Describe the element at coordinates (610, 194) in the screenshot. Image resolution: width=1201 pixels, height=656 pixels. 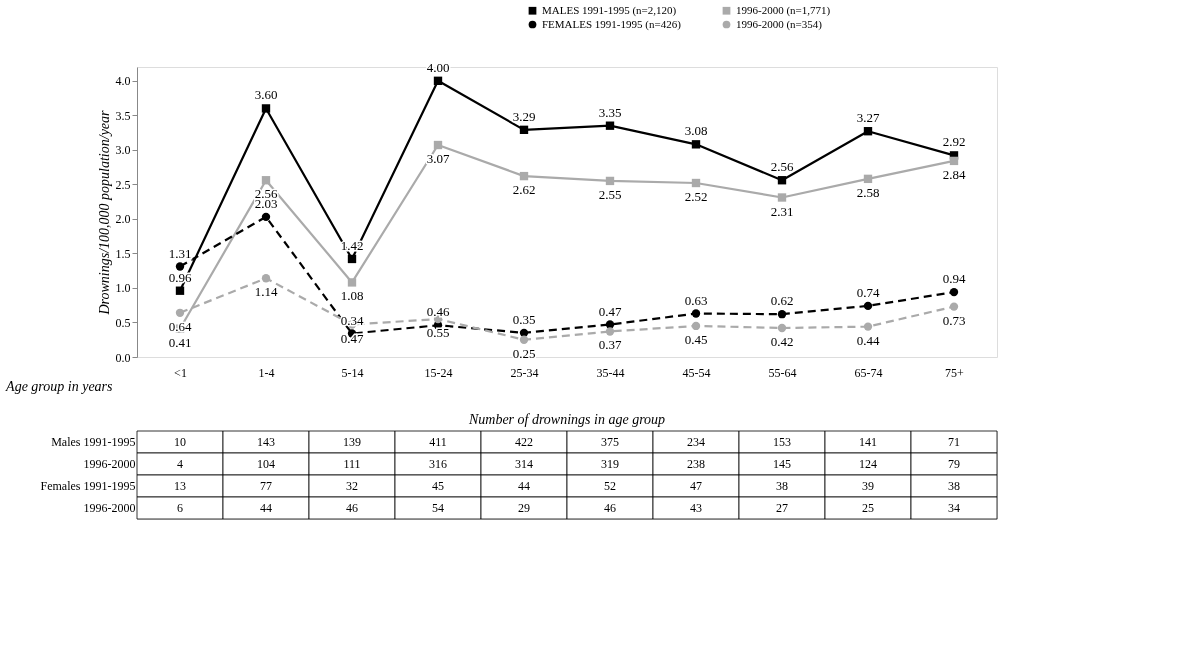
I see `data-label: 2.55` at that location.